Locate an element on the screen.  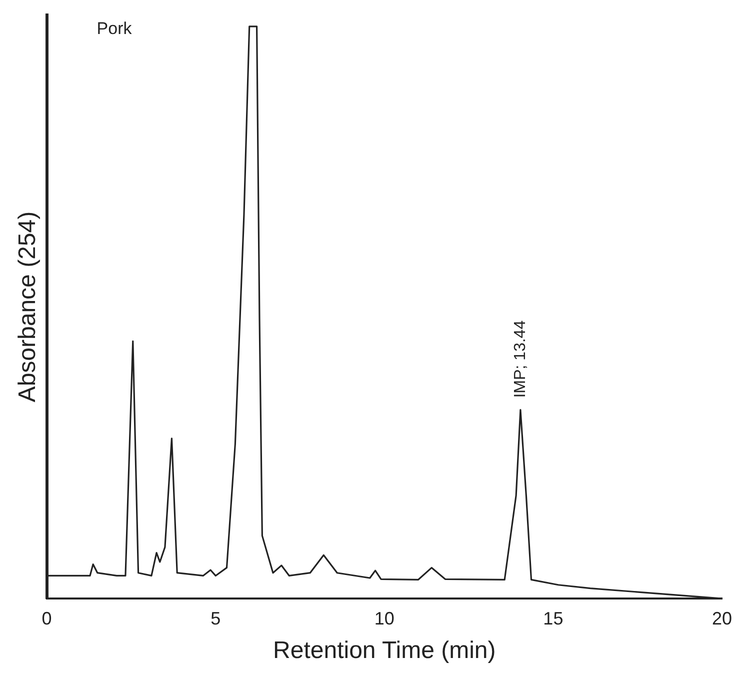
x-tick-label: 5 is located at coordinates (215, 618).